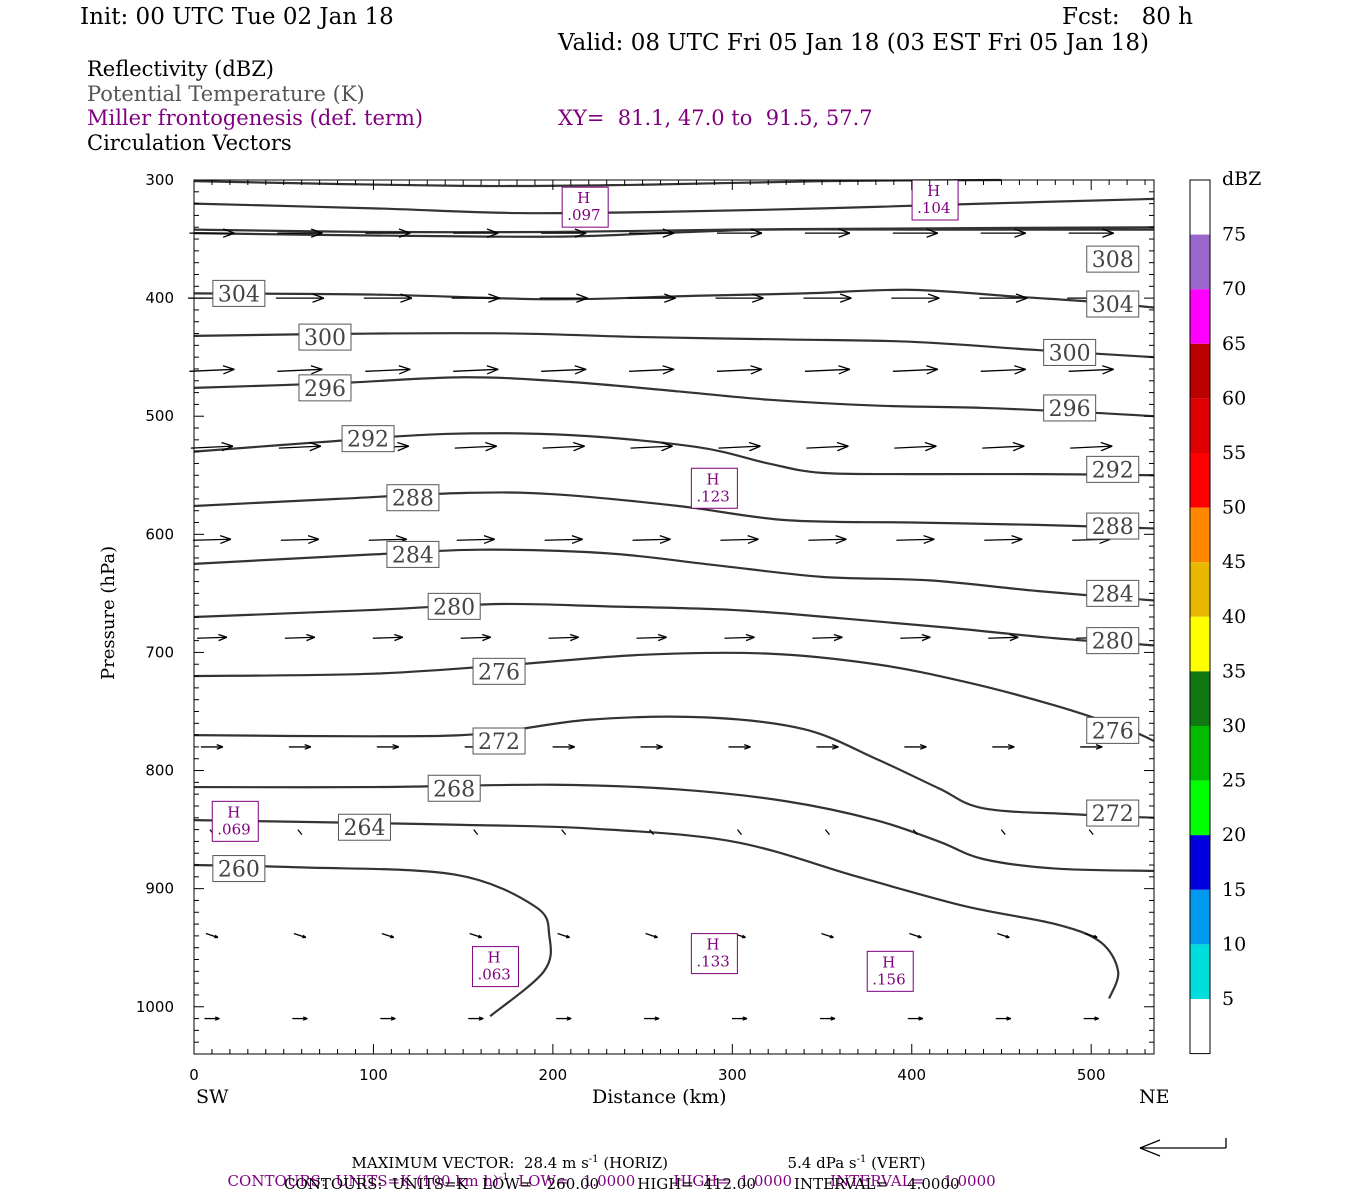  Describe the element at coordinates (194, 1075) in the screenshot. I see `x-tick-label: 0` at that location.